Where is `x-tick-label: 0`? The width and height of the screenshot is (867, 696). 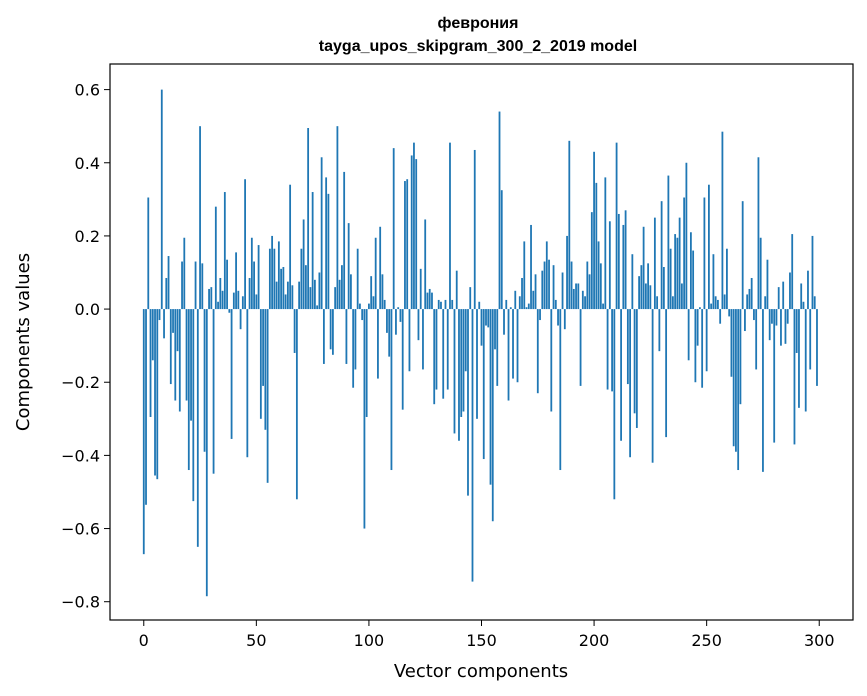 x-tick-label: 0 is located at coordinates (144, 640).